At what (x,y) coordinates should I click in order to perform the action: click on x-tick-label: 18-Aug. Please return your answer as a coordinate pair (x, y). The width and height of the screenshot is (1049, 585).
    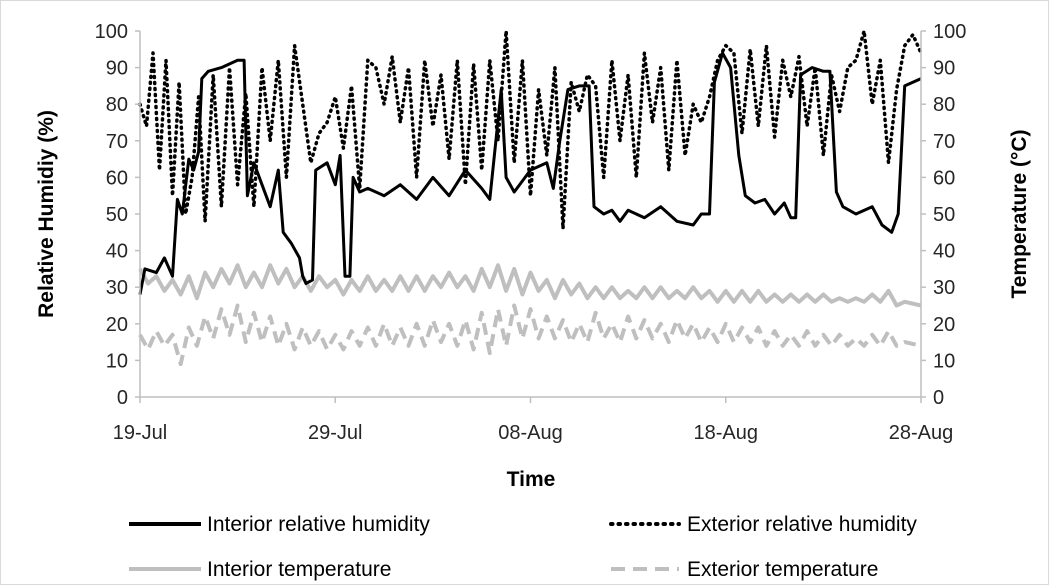
    Looking at the image, I should click on (726, 433).